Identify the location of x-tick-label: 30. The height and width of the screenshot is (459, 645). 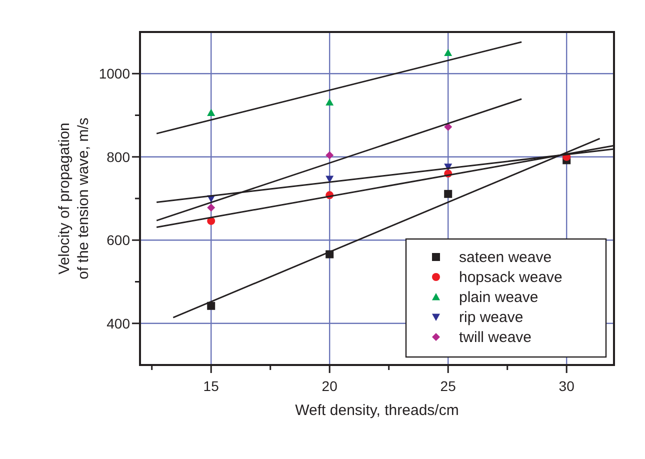
(566, 386).